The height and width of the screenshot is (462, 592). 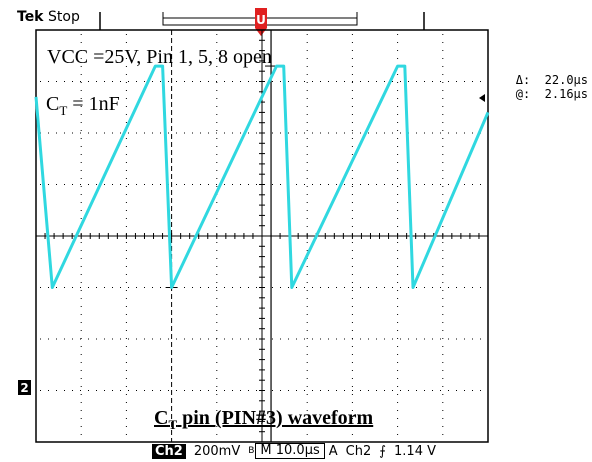 What do you see at coordinates (169, 451) in the screenshot?
I see `channel-badge: Ch2` at bounding box center [169, 451].